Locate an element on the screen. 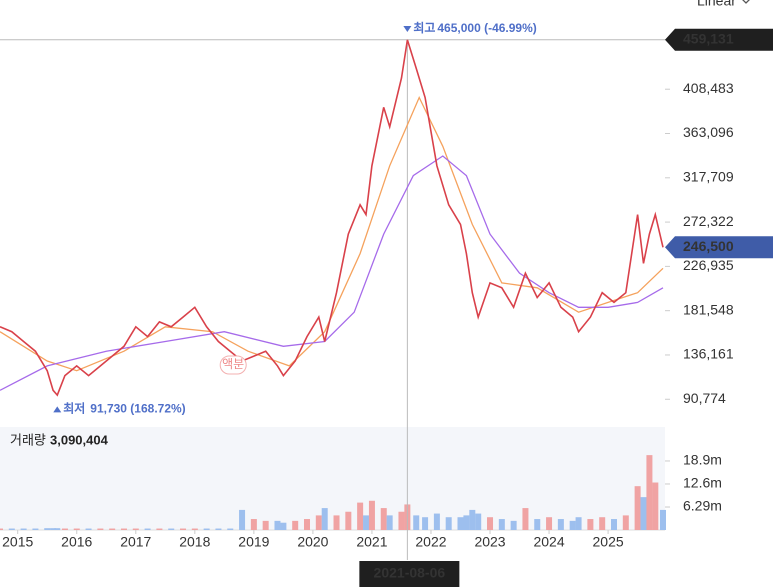 This screenshot has width=773, height=587. y-tick-label: 363,096 is located at coordinates (708, 132).